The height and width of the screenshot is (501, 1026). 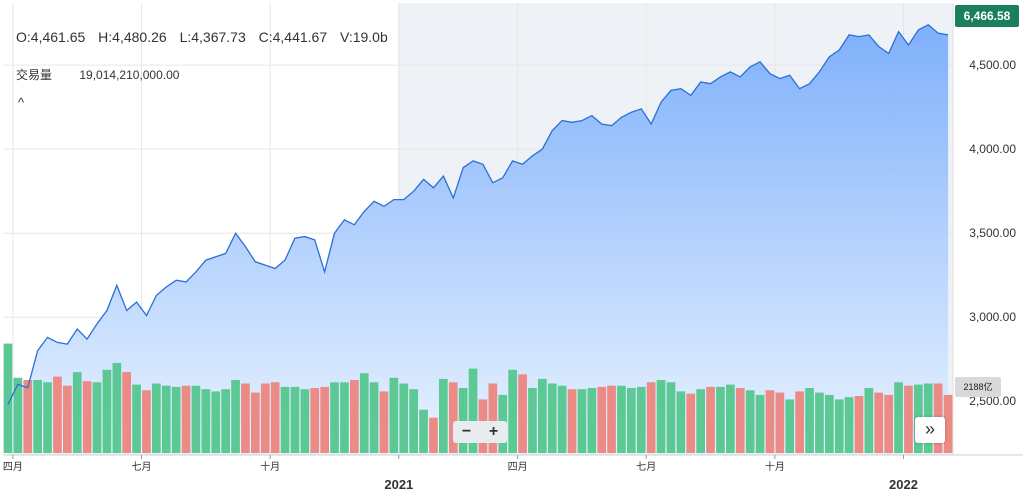 What do you see at coordinates (992, 233) in the screenshot?
I see `price-tick-label: 3,500.00` at bounding box center [992, 233].